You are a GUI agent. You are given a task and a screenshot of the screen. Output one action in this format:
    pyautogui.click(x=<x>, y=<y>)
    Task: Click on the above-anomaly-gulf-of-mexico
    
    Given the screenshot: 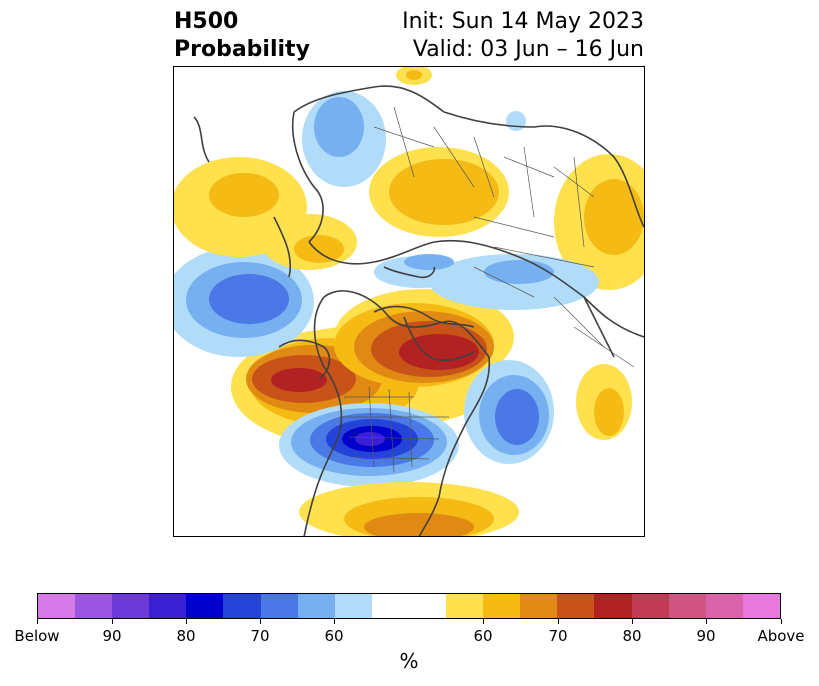 What is the action you would take?
    pyautogui.click(x=409, y=509)
    